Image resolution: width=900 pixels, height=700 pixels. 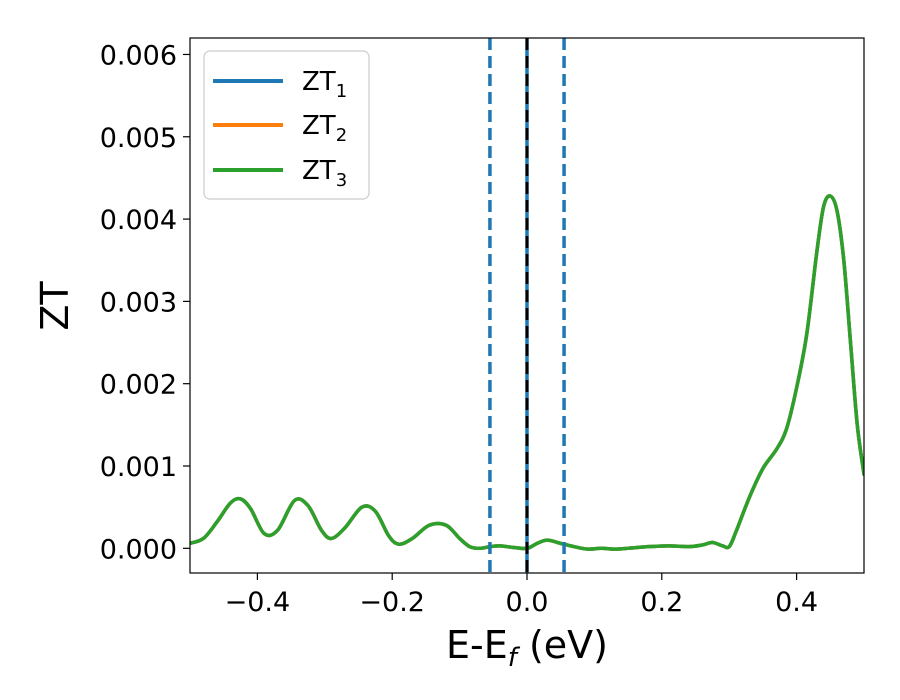 I want to click on y-tick-label: 0.002, so click(x=138, y=385).